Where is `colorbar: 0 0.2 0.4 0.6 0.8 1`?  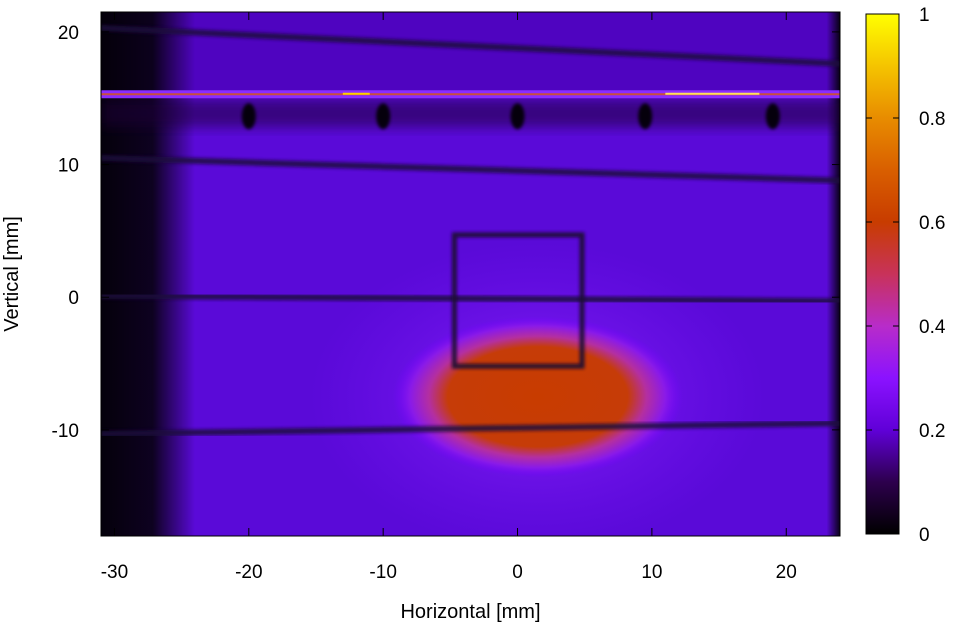
colorbar: 0 0.2 0.4 0.6 0.8 1 is located at coordinates (905, 275).